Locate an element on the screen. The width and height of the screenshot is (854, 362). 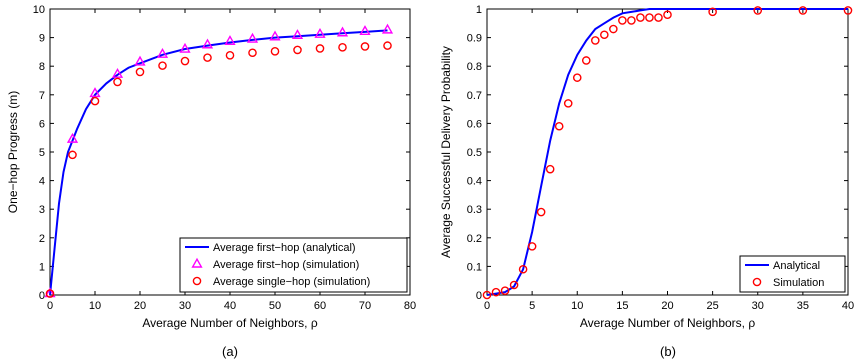
y-tick-label: 0.8 is located at coordinates (474, 67).